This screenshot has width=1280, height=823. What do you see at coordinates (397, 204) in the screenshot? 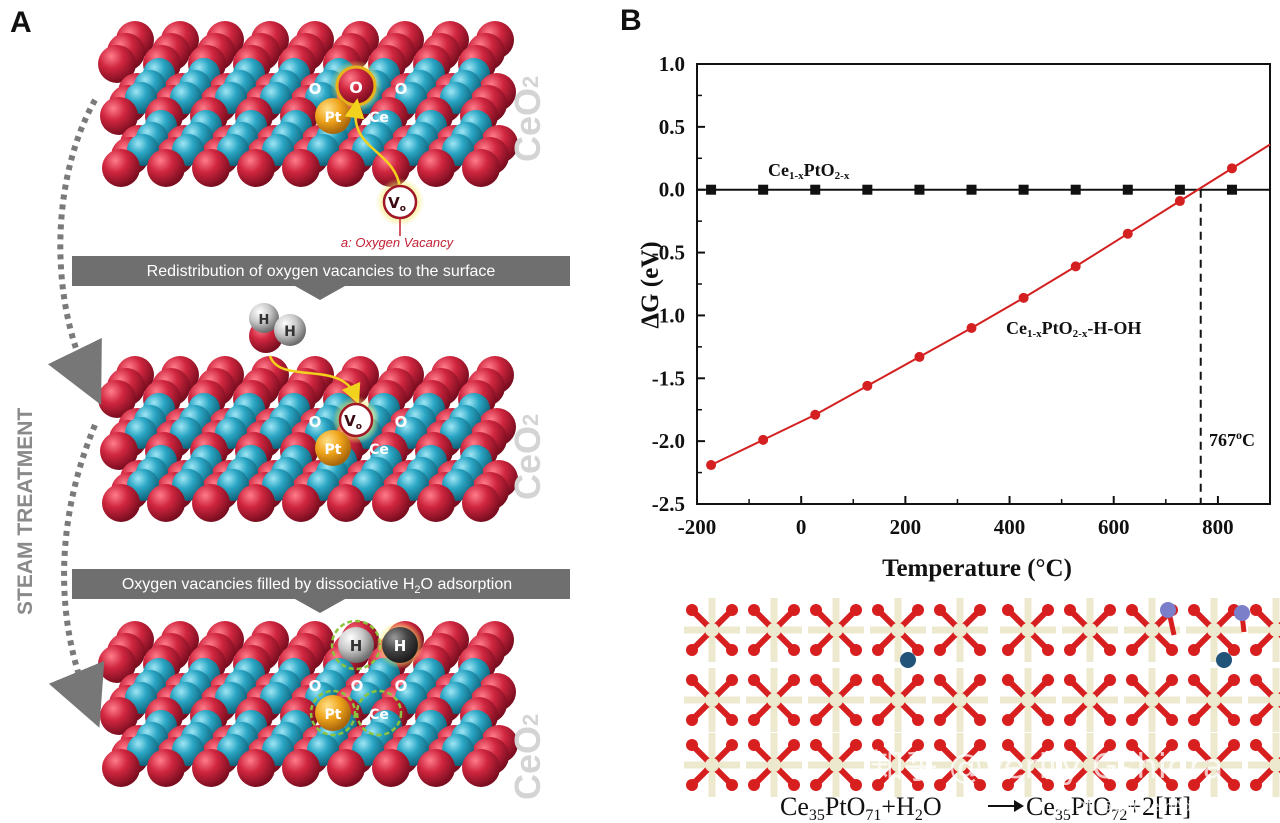
I see `vacancy-vo-1: Vo` at bounding box center [397, 204].